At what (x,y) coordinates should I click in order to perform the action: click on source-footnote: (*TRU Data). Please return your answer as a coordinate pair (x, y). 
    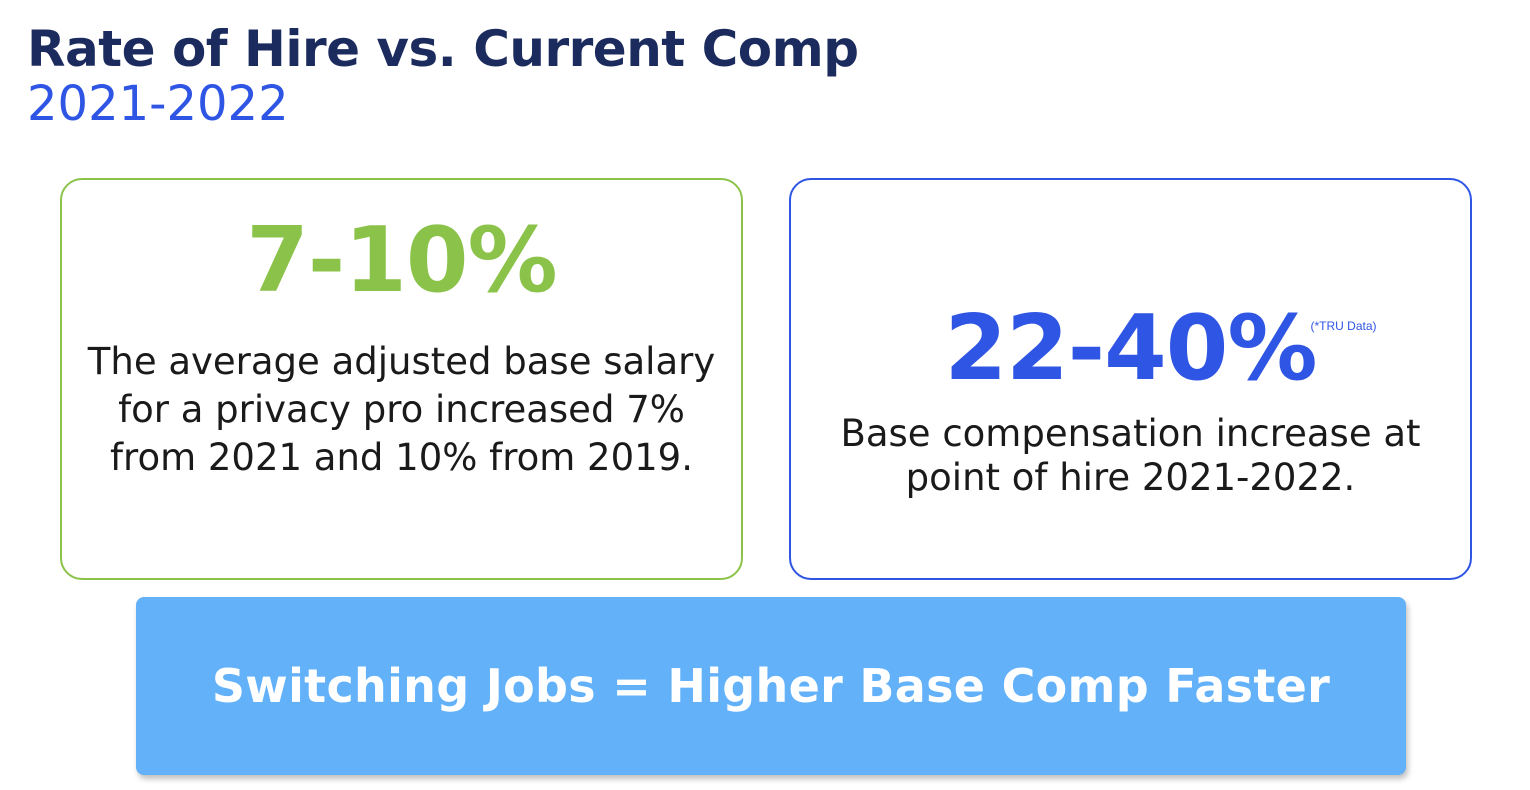
    Looking at the image, I should click on (1343, 326).